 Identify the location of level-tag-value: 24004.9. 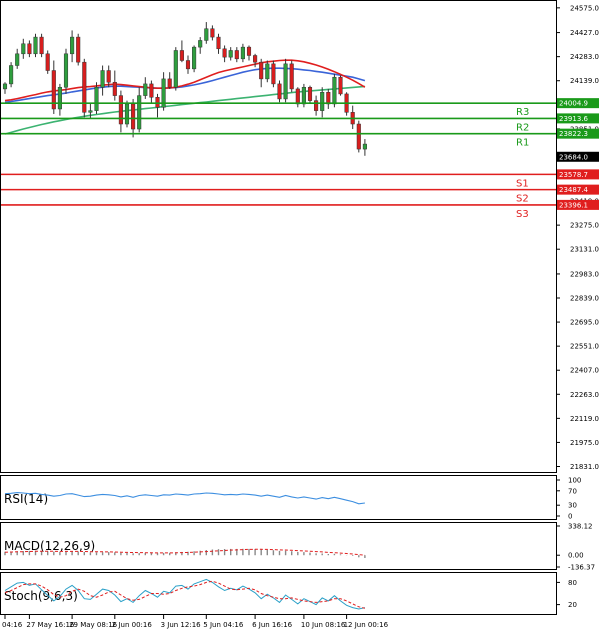
(573, 104).